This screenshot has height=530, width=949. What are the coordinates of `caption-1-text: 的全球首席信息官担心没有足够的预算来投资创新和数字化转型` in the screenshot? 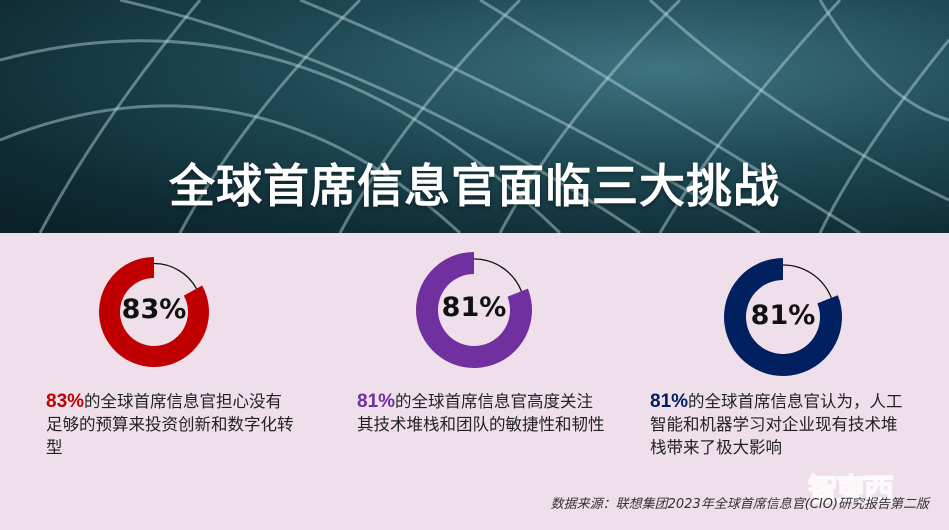 It's located at (170, 424).